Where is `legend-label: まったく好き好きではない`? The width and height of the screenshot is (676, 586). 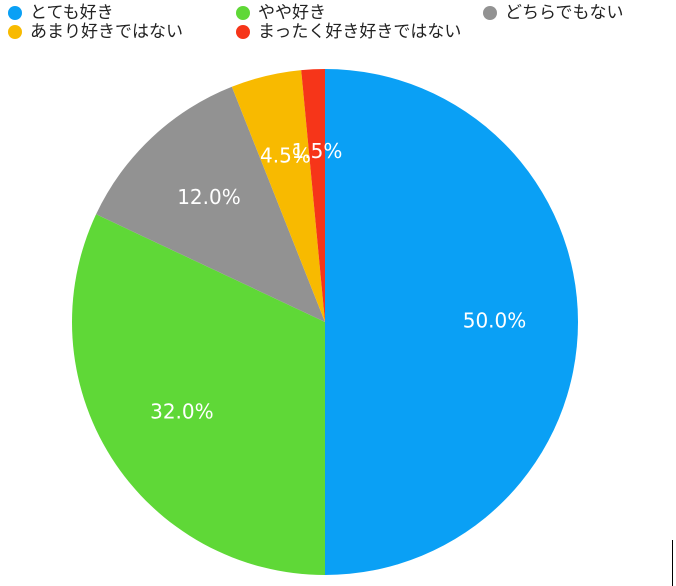
legend-label: まったく好き好きではない is located at coordinates (359, 32).